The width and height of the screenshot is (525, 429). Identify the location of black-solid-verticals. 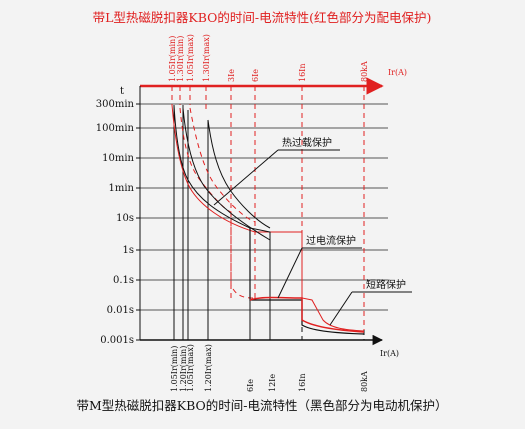
(222, 222).